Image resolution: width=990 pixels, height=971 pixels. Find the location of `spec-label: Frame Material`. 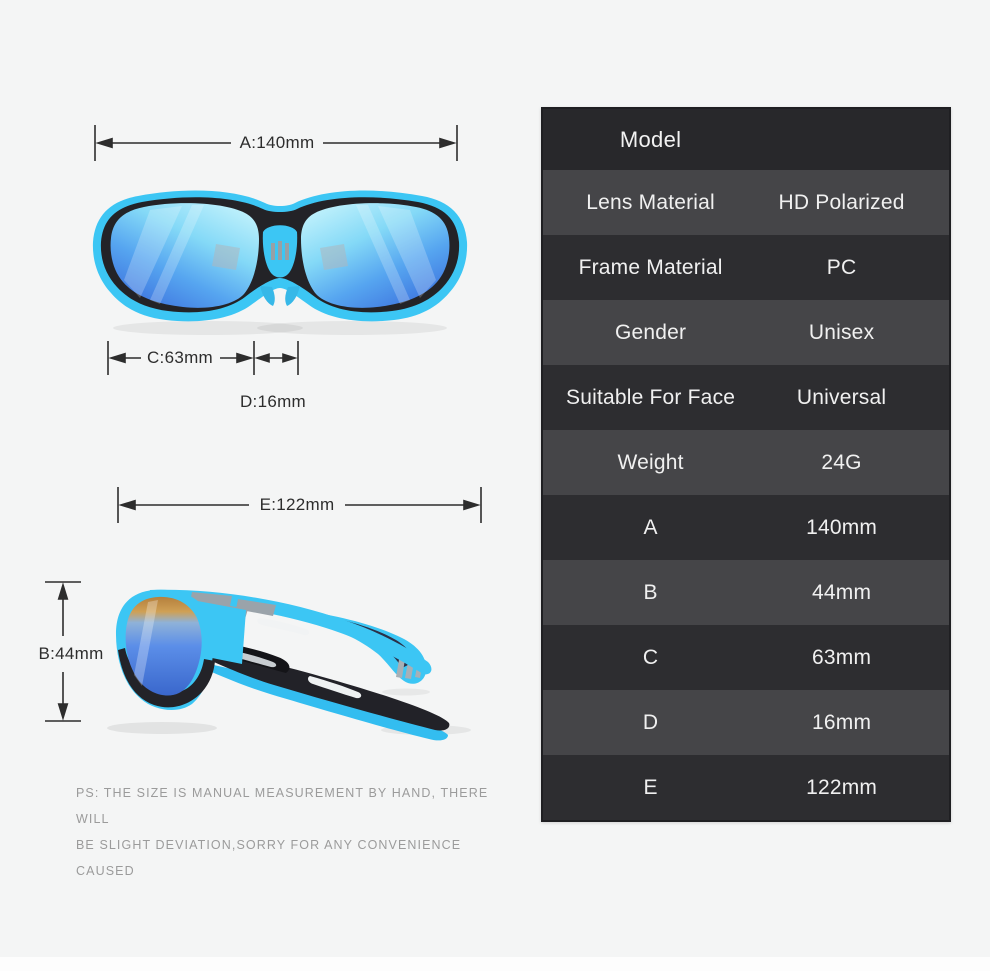

spec-label: Frame Material is located at coordinates (650, 267).